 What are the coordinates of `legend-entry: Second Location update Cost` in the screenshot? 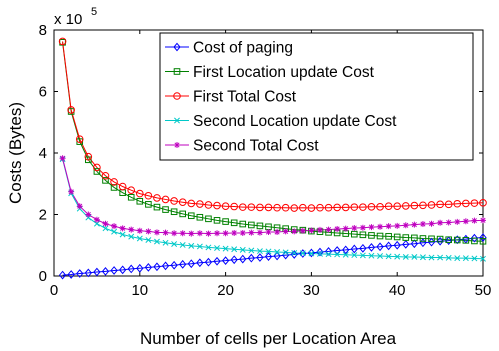 It's located at (281, 121).